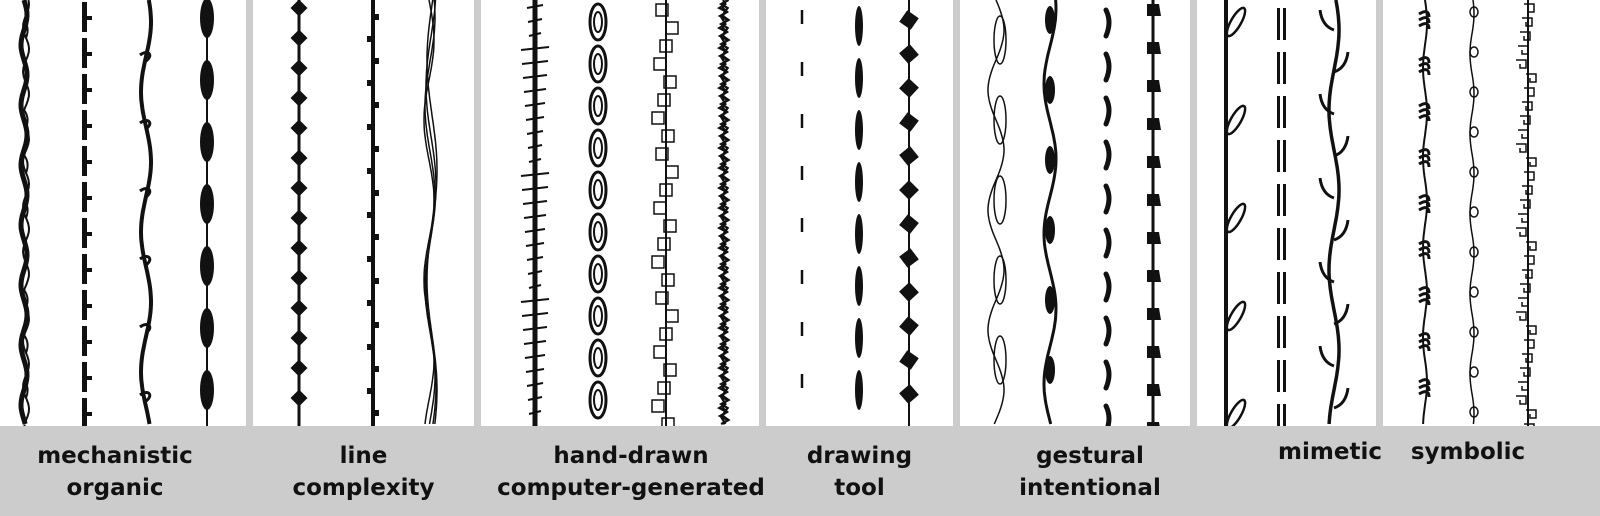  Describe the element at coordinates (1050, 212) in the screenshot. I see `blobby-gesture-line` at that location.